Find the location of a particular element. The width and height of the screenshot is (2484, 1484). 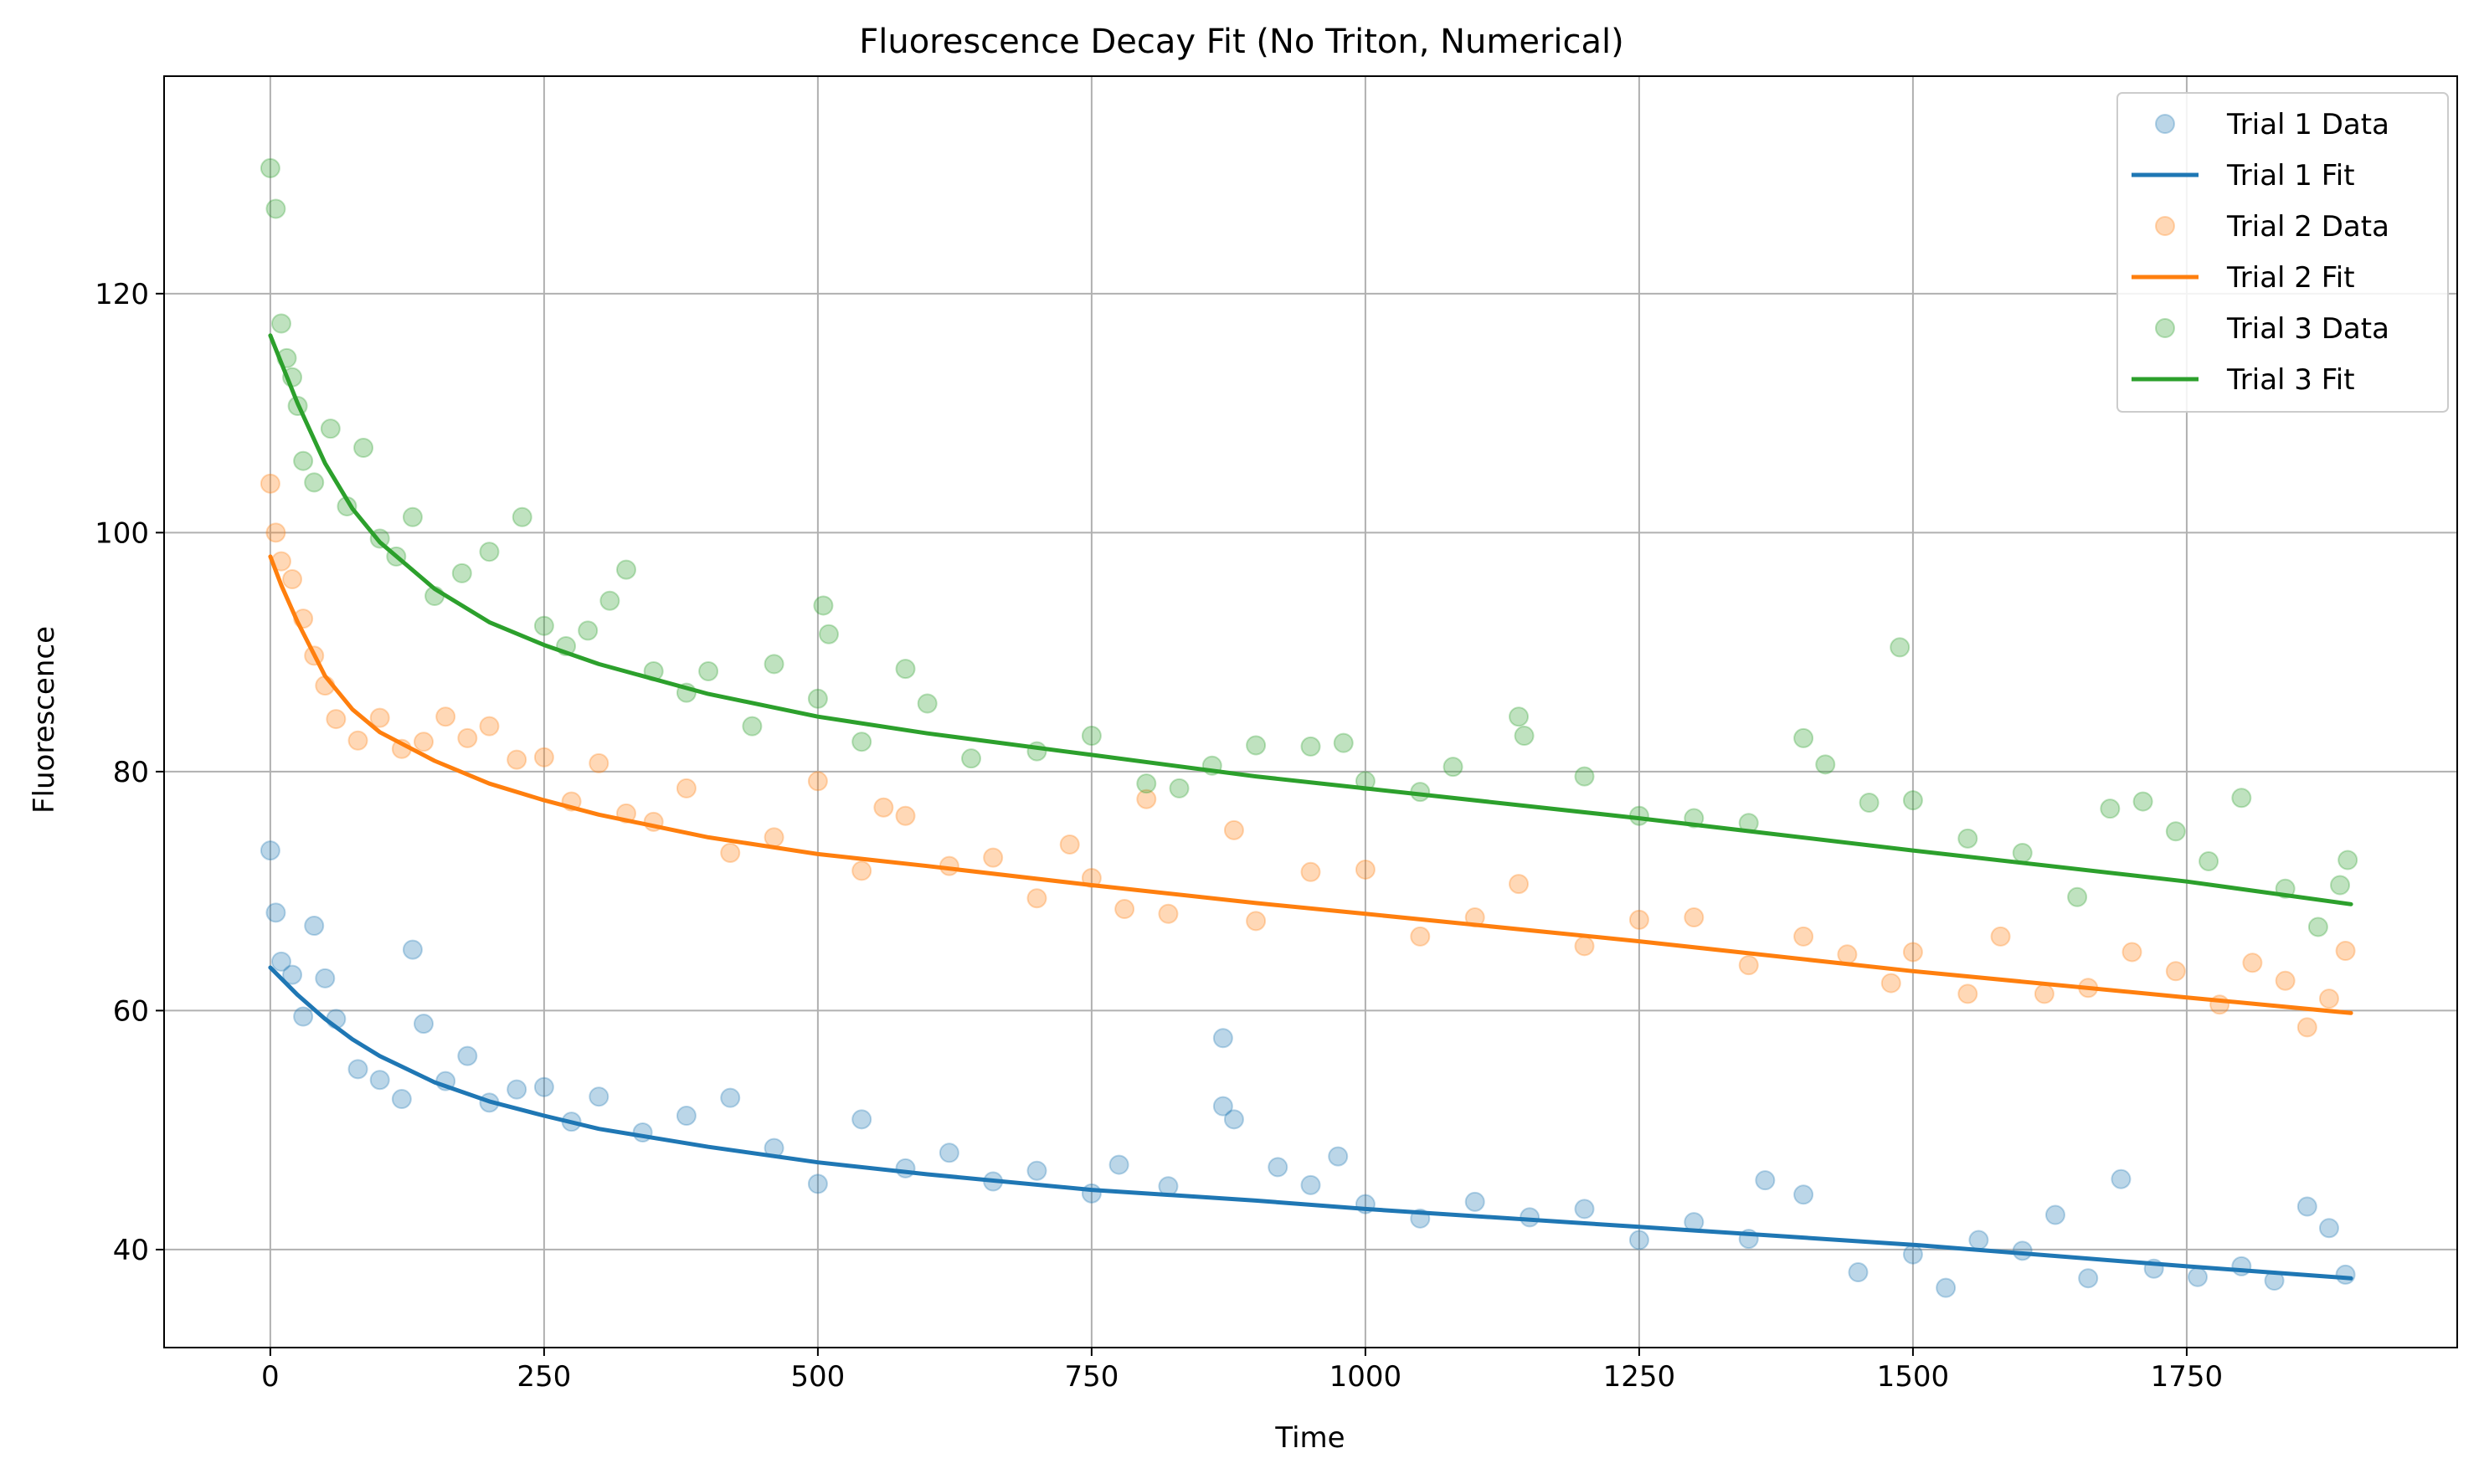

y-tick-label: 40 is located at coordinates (131, 1250).